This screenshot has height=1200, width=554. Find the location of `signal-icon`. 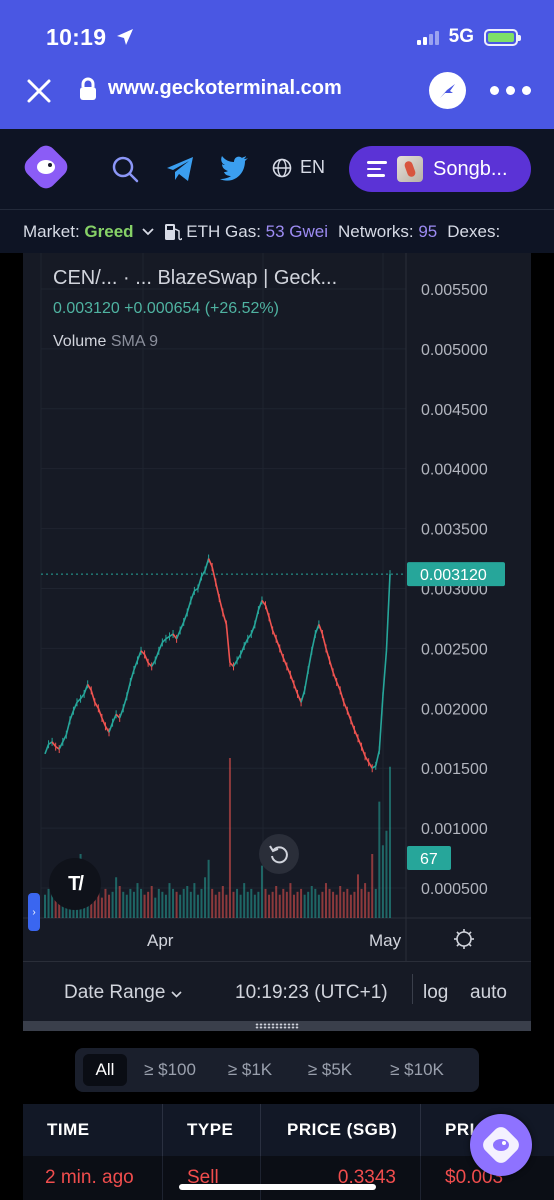

signal-icon is located at coordinates (427, 37).